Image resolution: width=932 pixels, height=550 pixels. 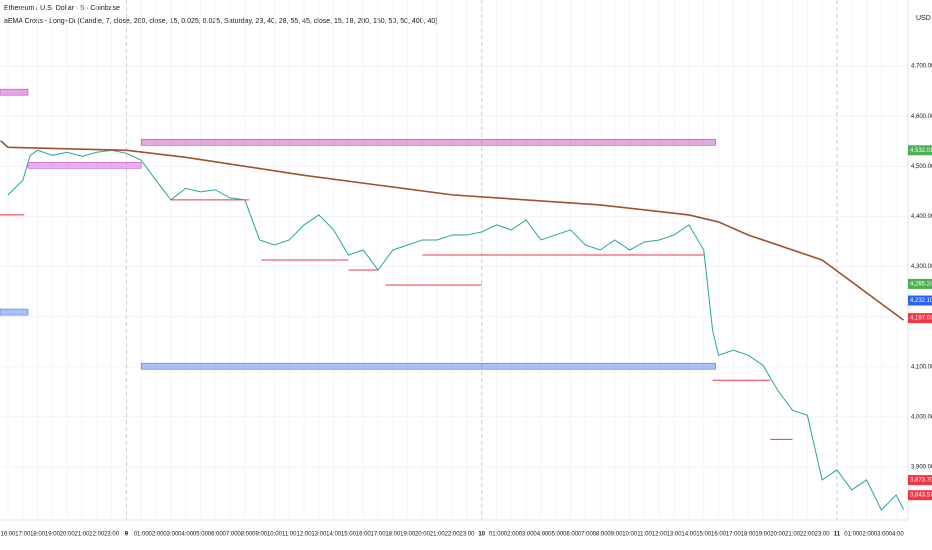 What do you see at coordinates (921, 167) in the screenshot?
I see `y-tick-label: 4,500.00` at bounding box center [921, 167].